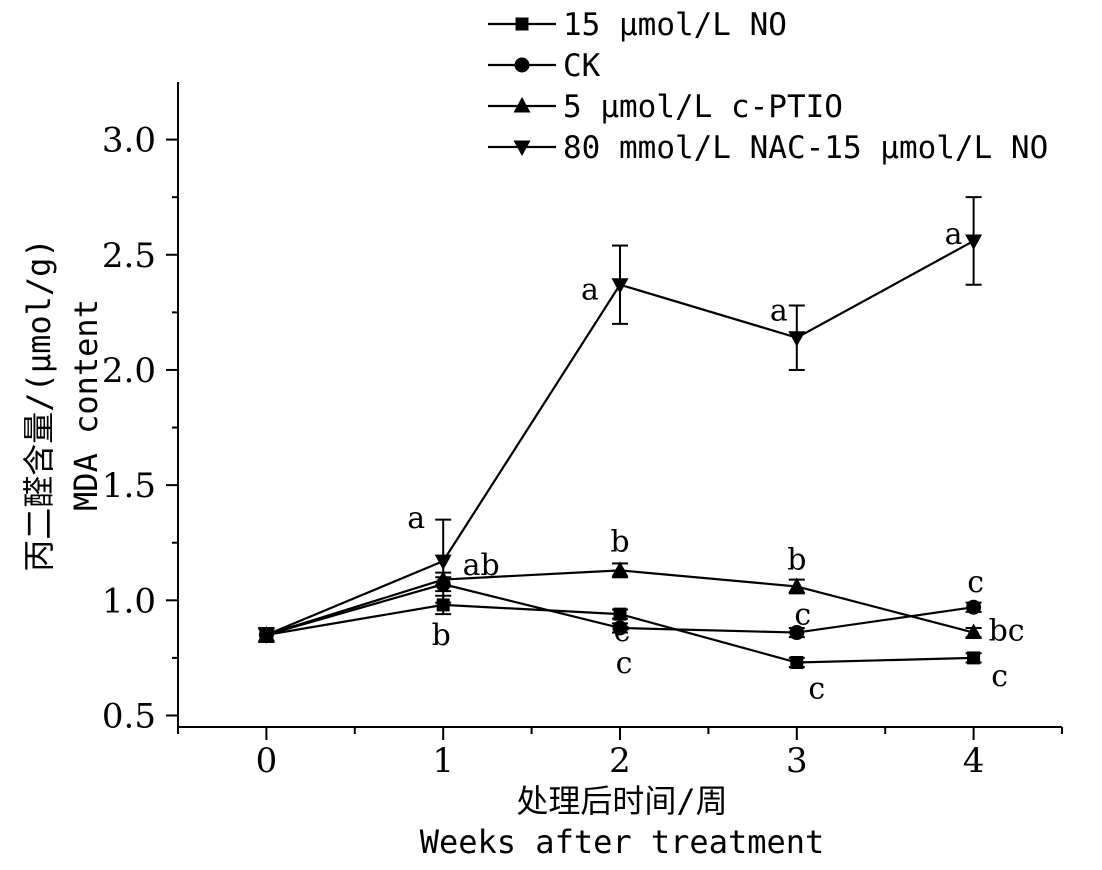 The width and height of the screenshot is (1102, 870). I want to click on y-tick-label: 2.5, so click(129, 256).